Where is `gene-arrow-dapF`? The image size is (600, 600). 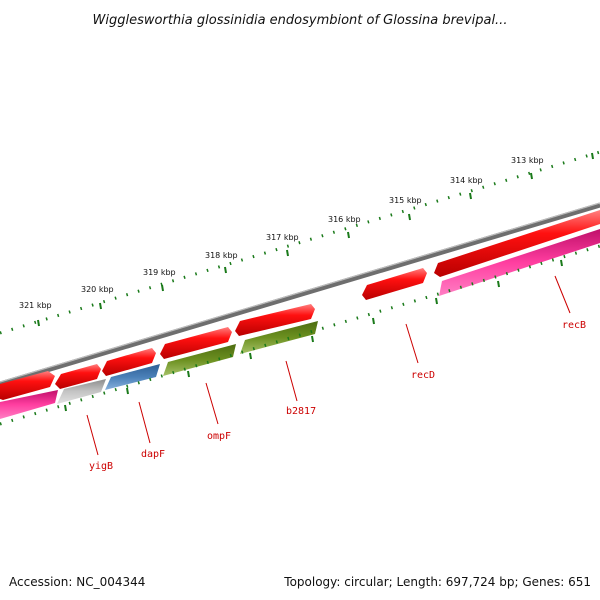 gene-arrow-dapF is located at coordinates (132, 377).